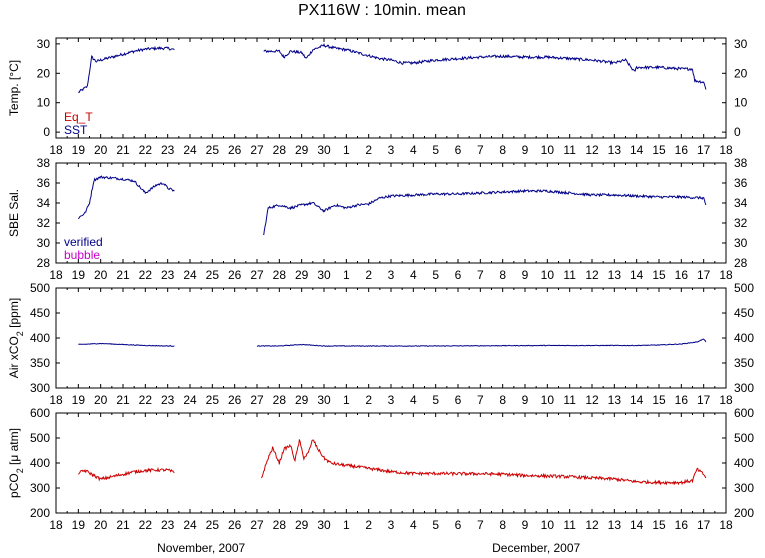 This screenshot has width=765, height=558. What do you see at coordinates (82, 255) in the screenshot?
I see `legend-entry: bubble` at bounding box center [82, 255].